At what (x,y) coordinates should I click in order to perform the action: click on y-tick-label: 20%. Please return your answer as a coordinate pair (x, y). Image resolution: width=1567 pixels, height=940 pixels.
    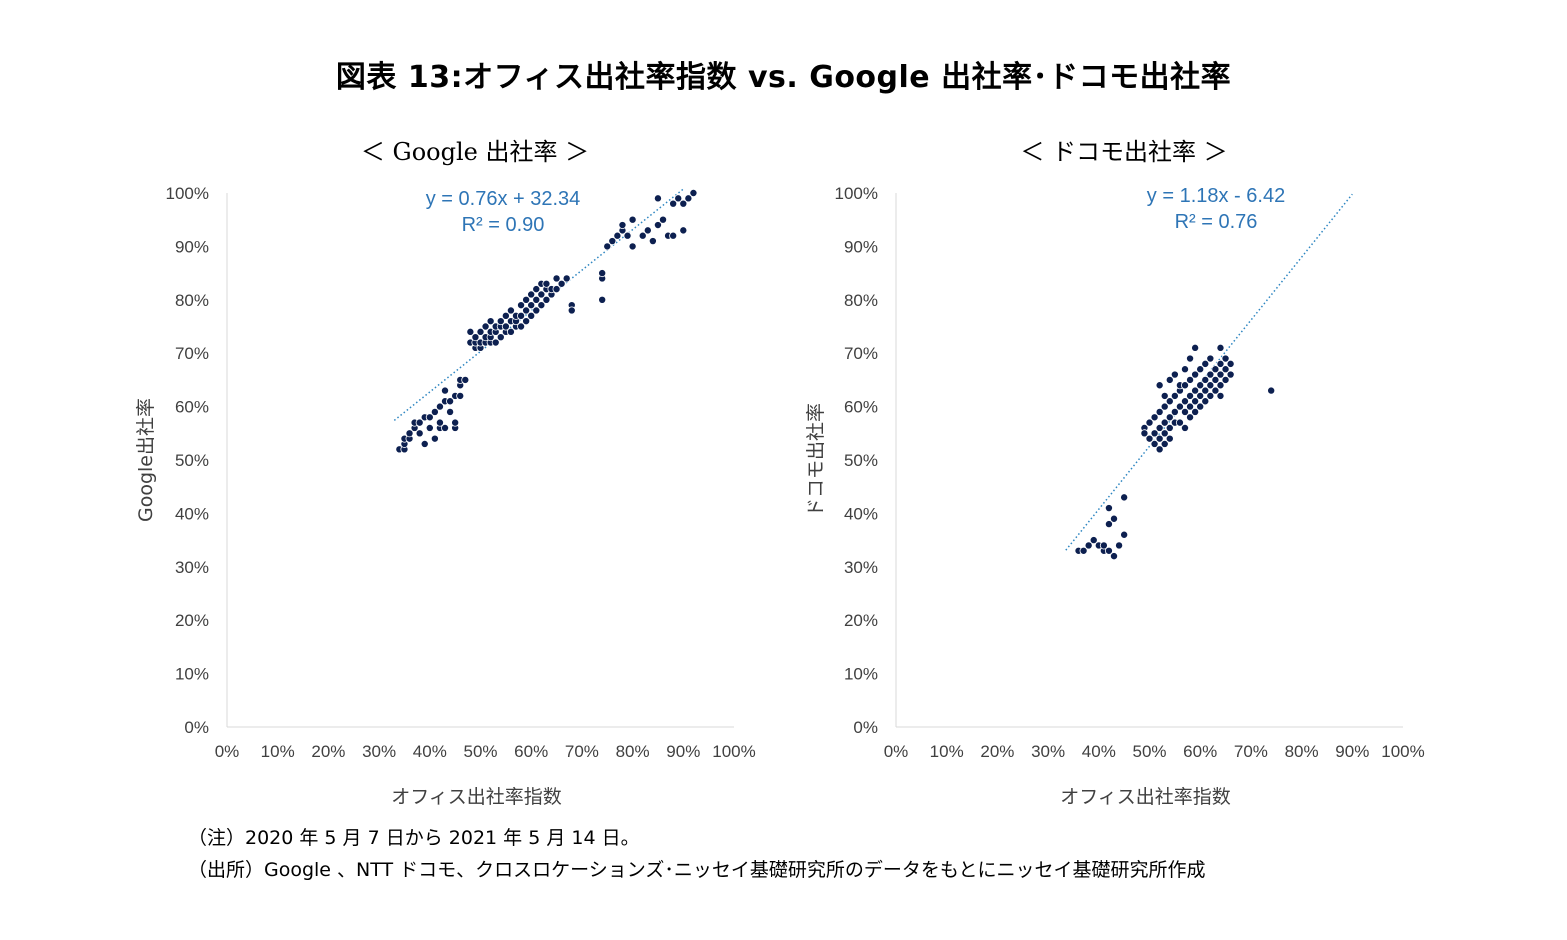
    Looking at the image, I should click on (192, 620).